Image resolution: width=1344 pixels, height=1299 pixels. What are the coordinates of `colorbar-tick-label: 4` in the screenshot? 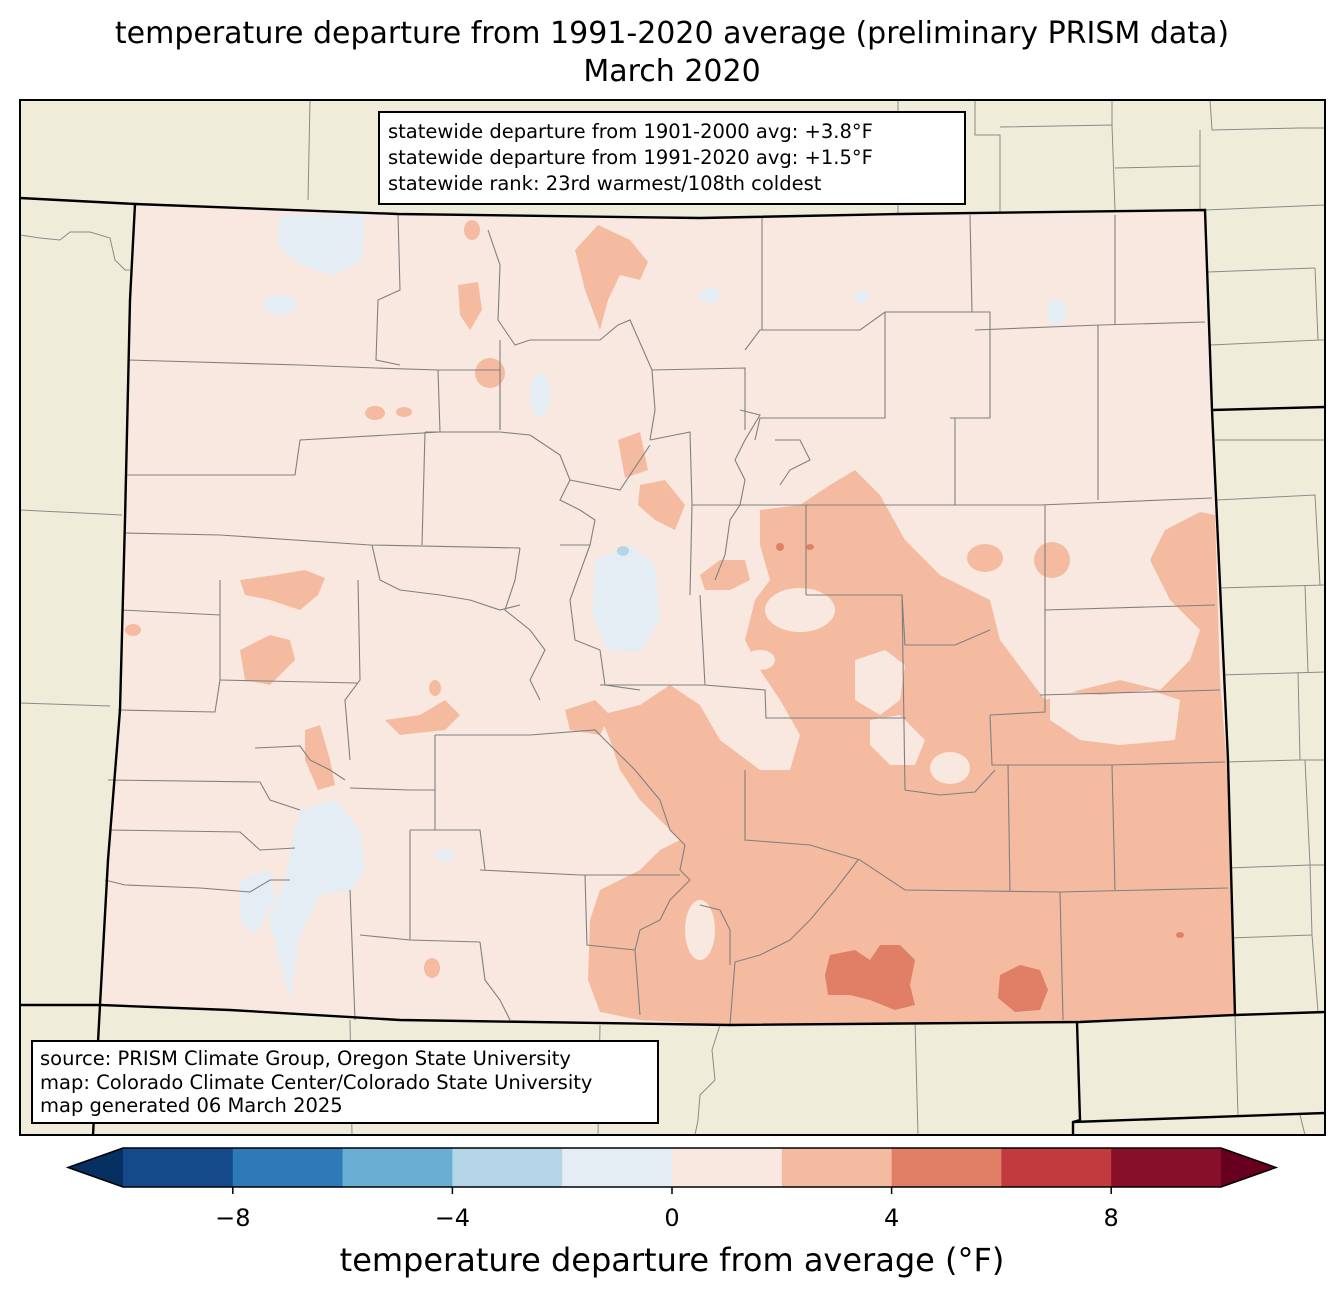 It's located at (891, 1218).